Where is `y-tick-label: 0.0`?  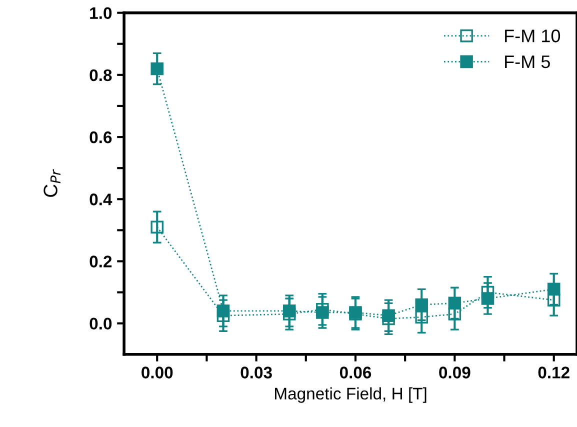
y-tick-label: 0.0 is located at coordinates (101, 324).